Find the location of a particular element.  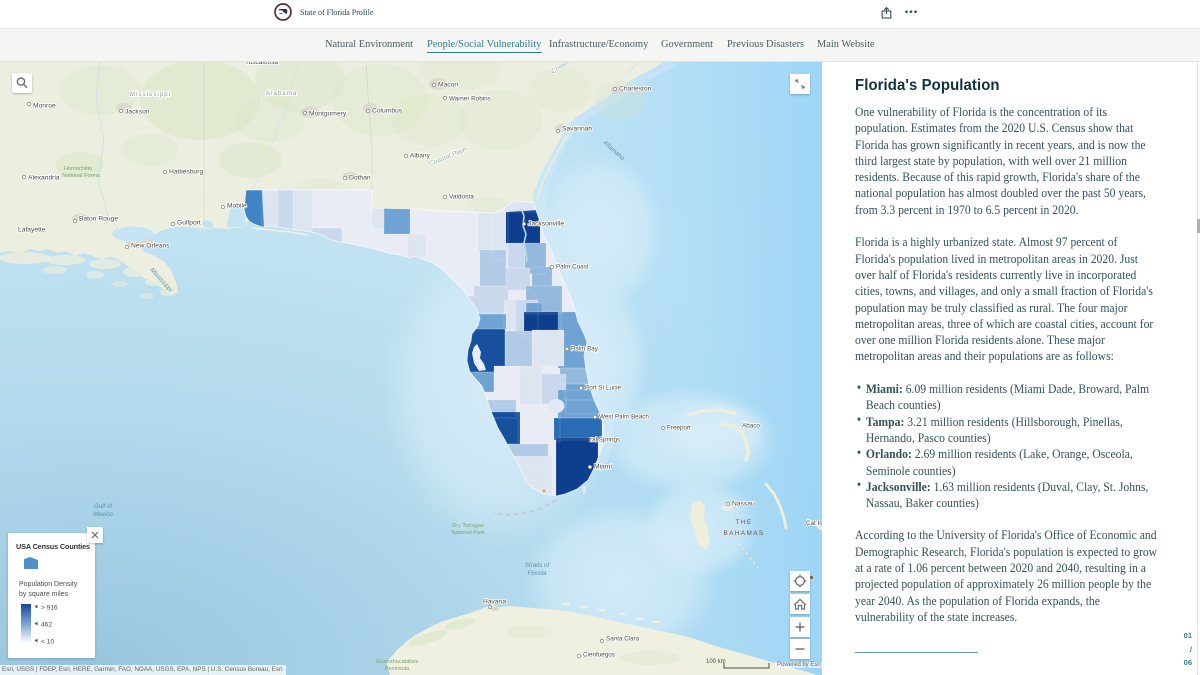

svg-text: Jacksonville is located at coordinates (546, 224).